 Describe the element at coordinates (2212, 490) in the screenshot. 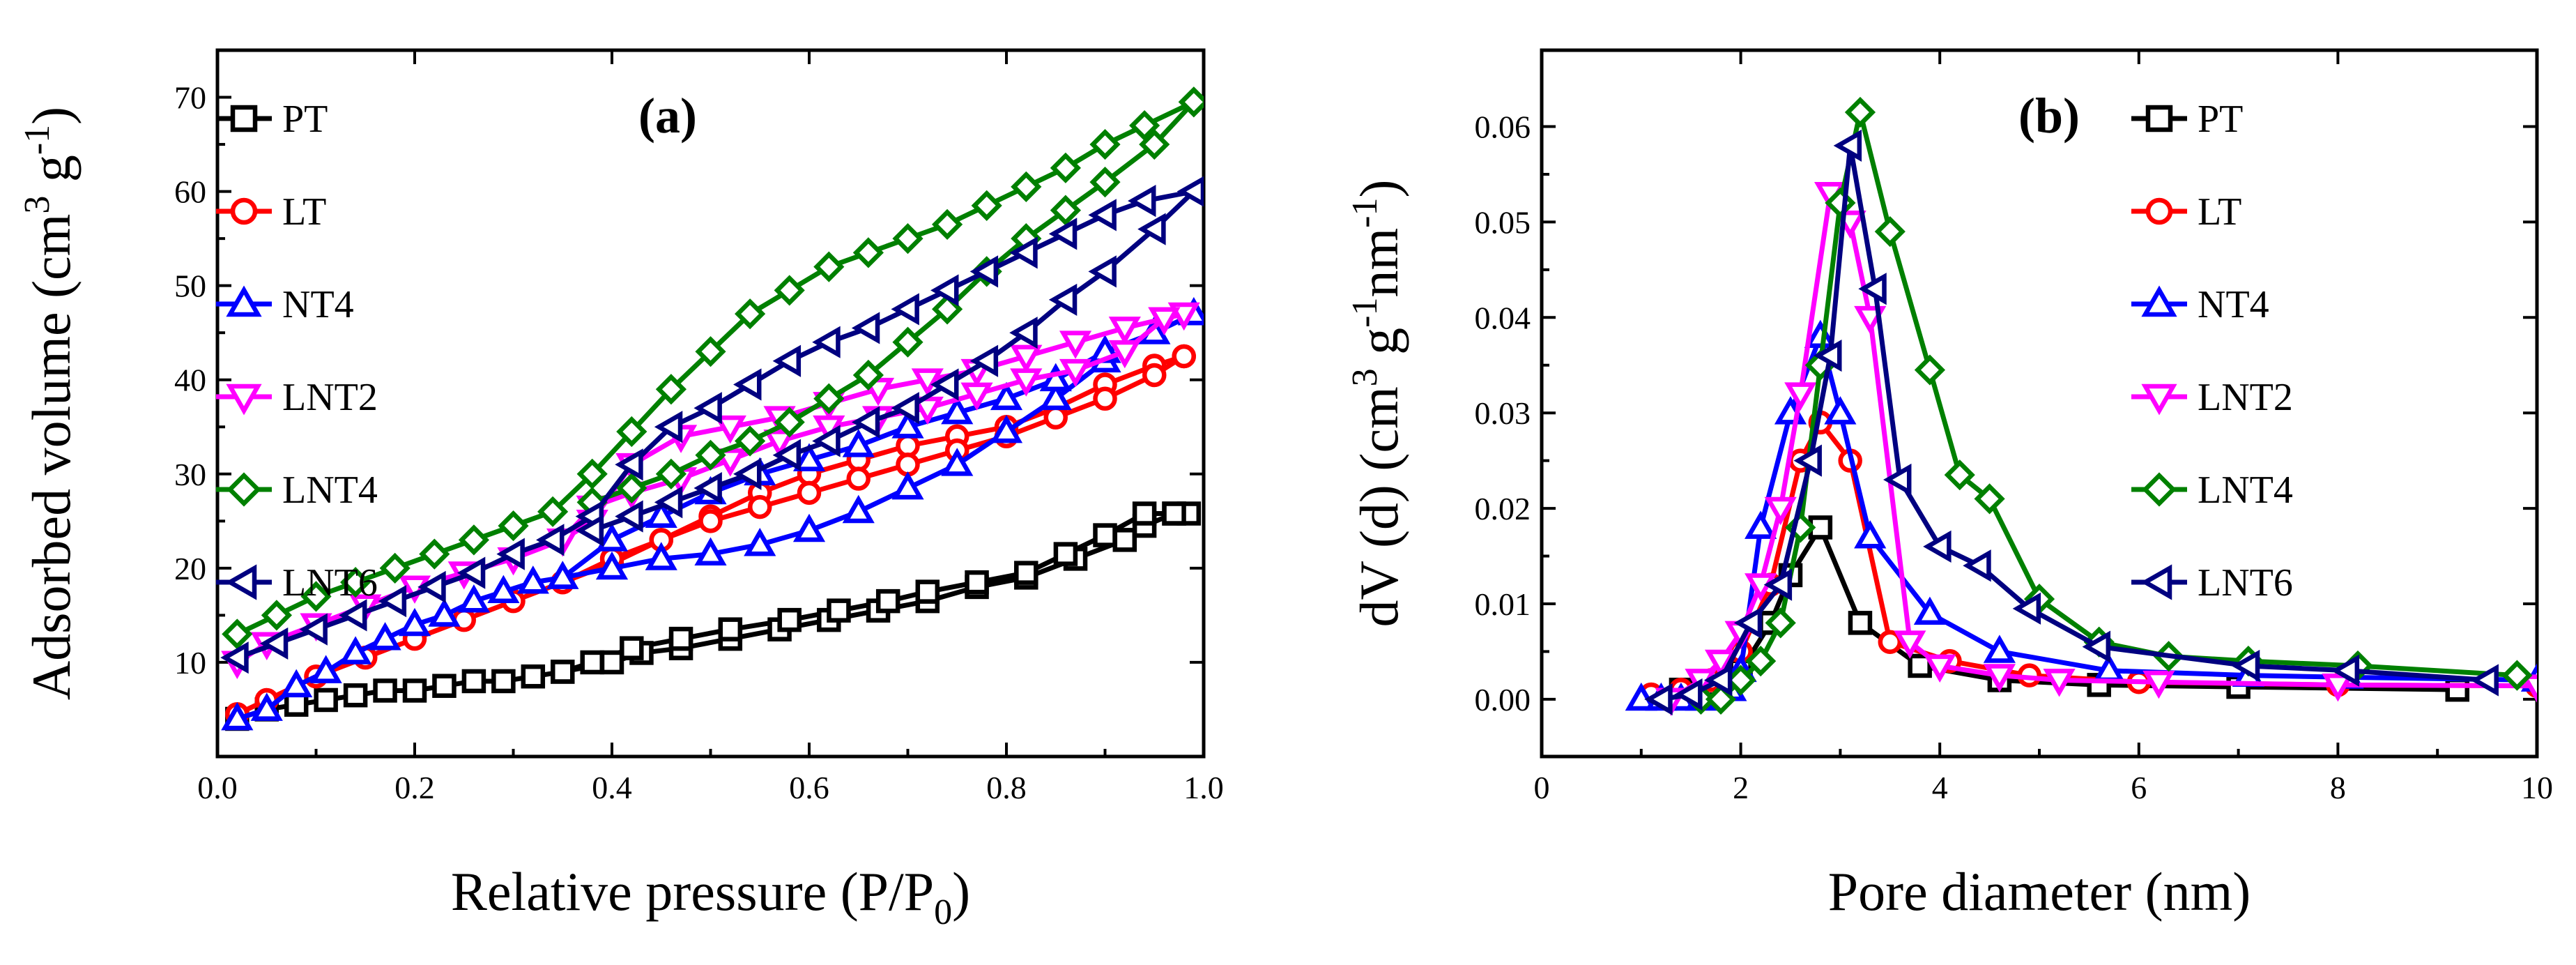

I see `legend-item-lnt4: LNT4` at that location.